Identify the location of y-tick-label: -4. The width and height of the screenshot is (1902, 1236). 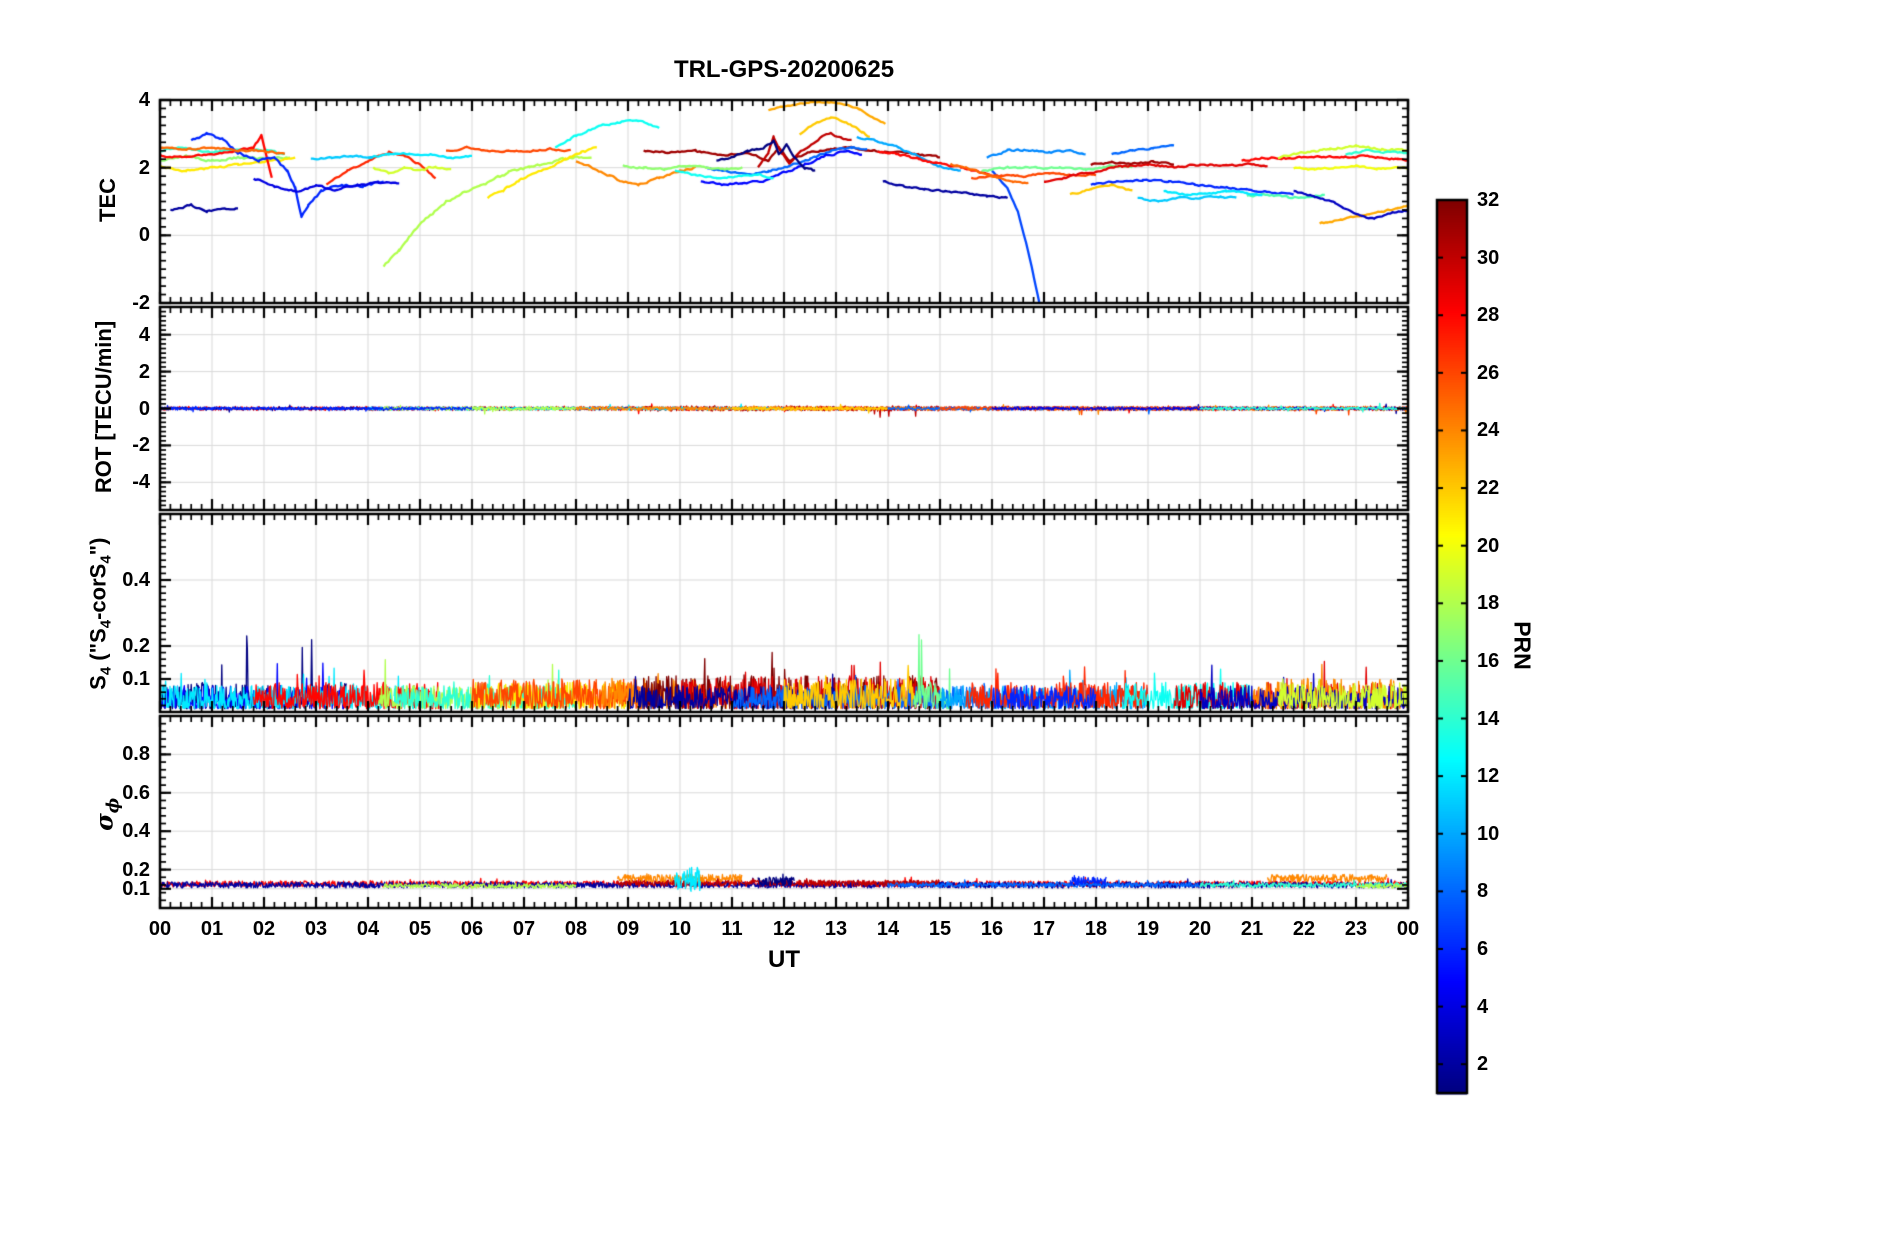
(141, 482).